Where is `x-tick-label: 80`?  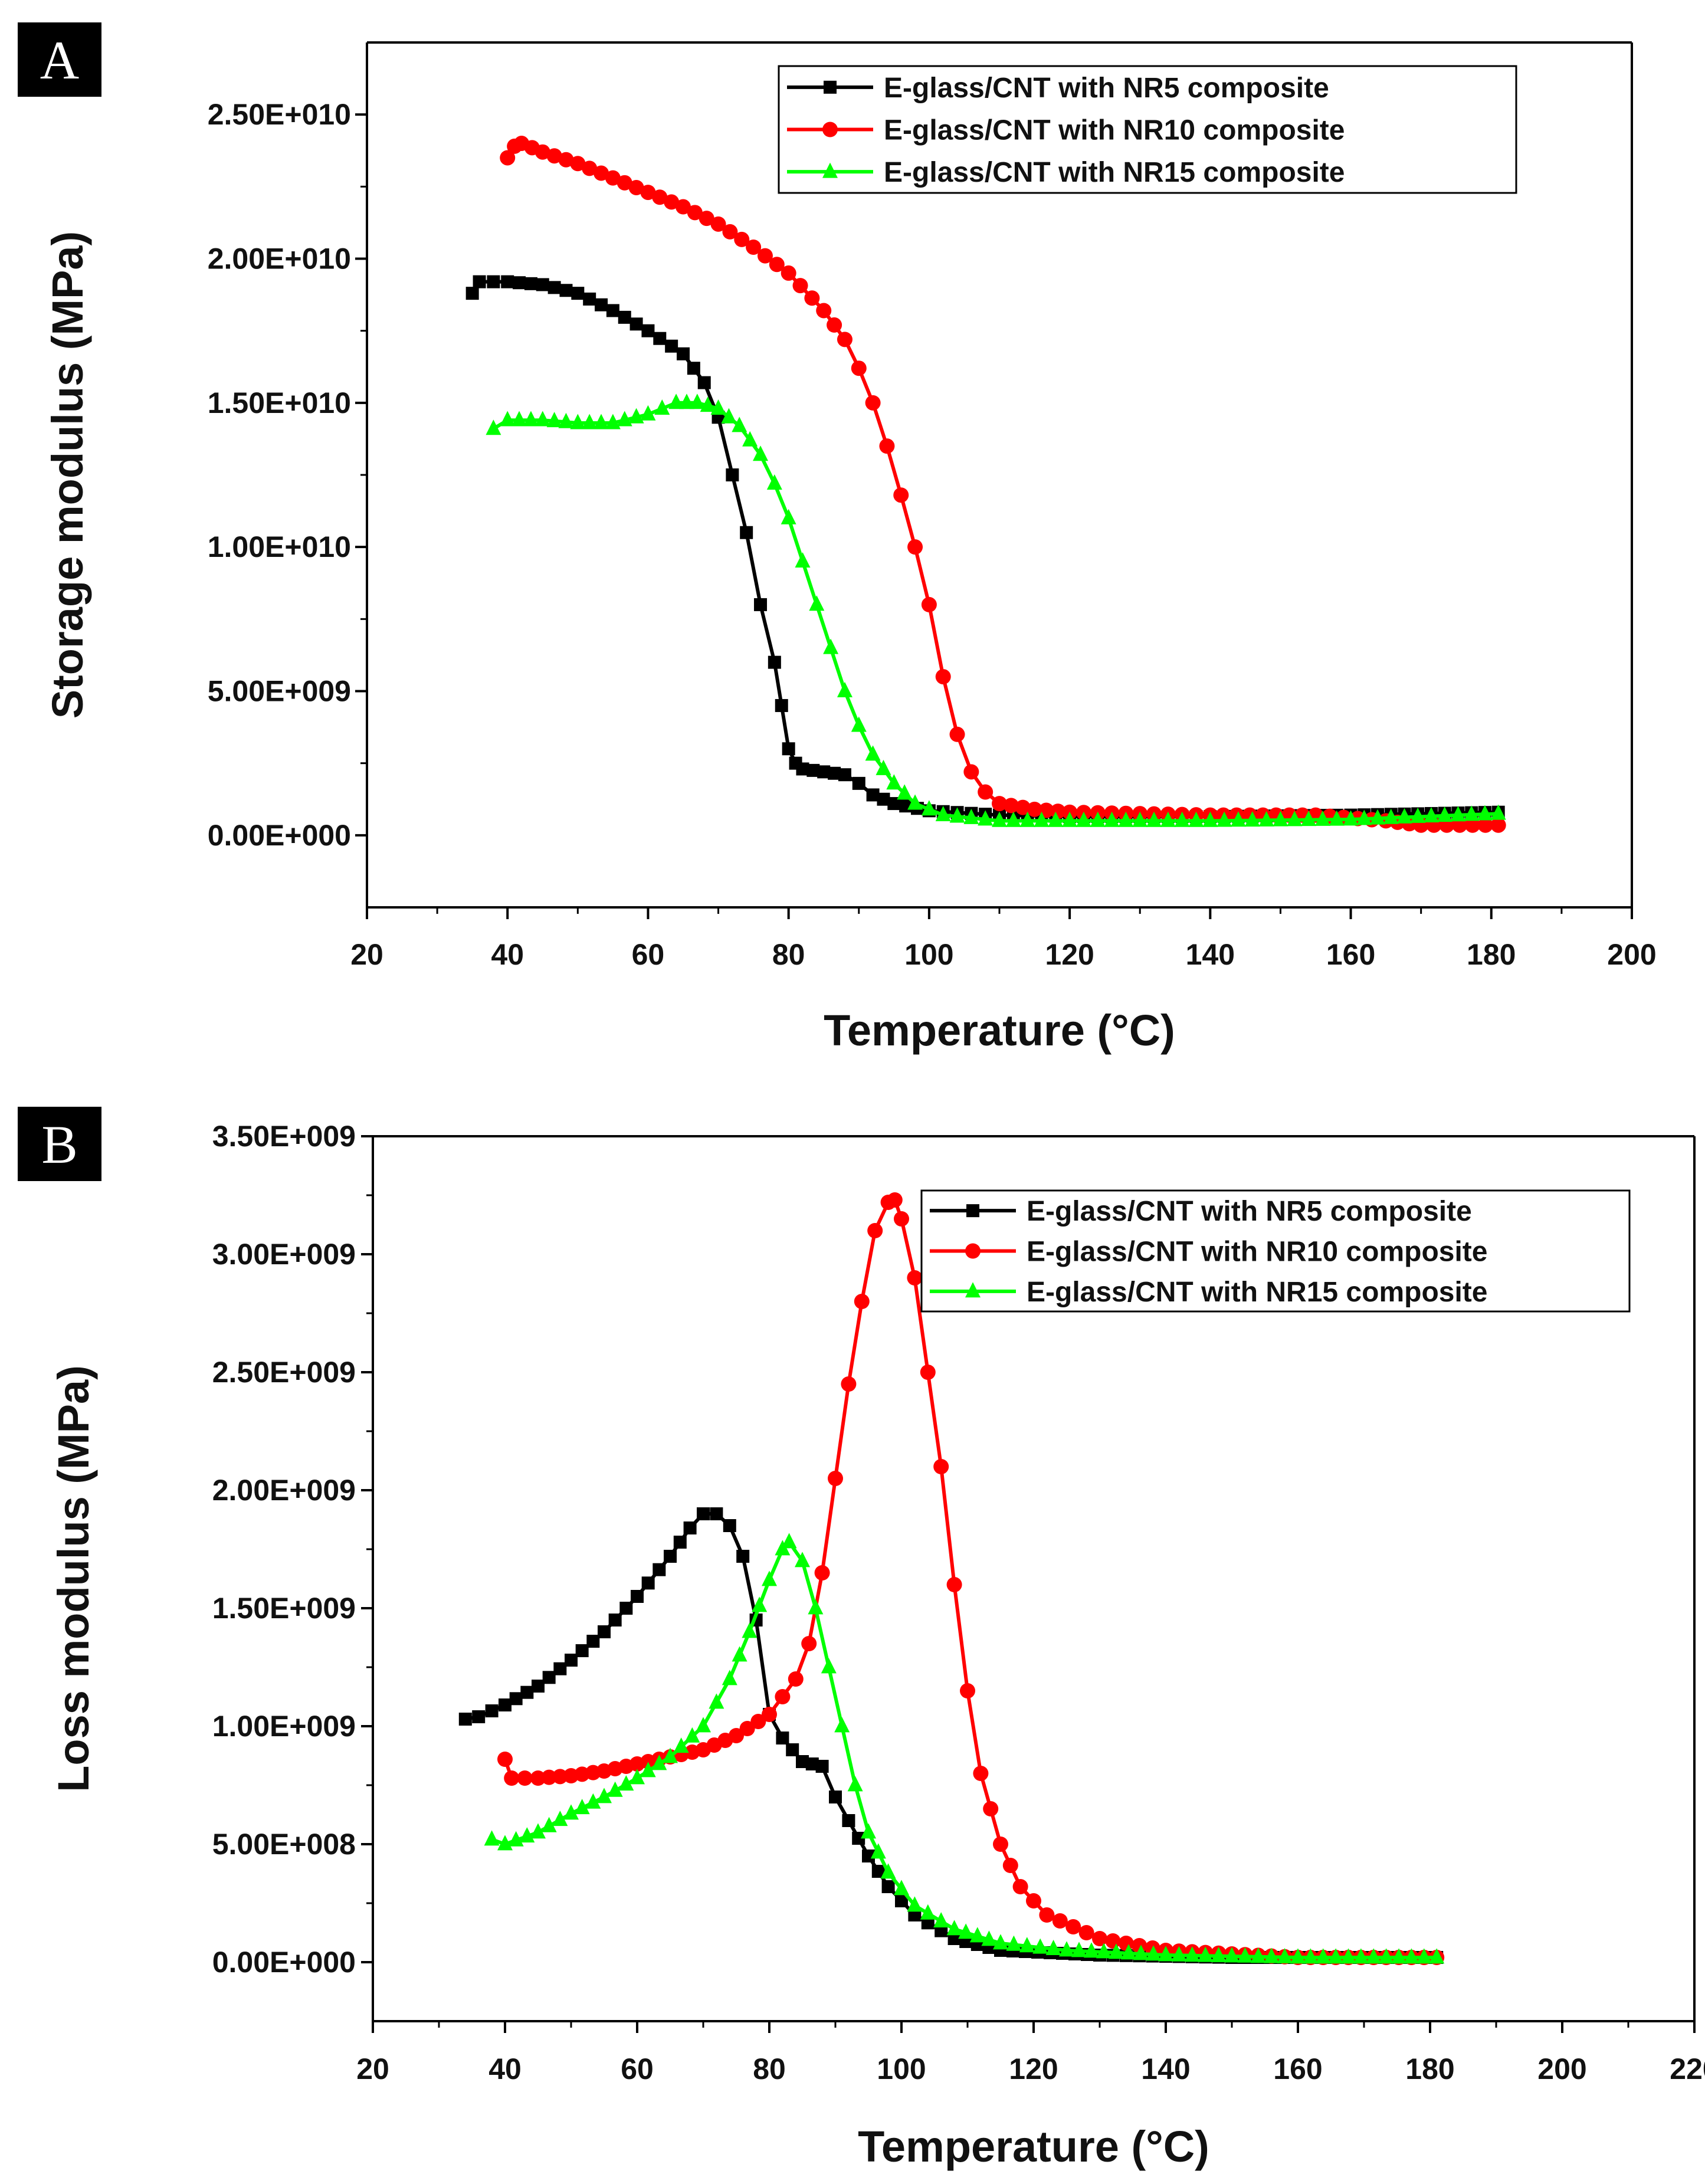 x-tick-label: 80 is located at coordinates (769, 2068).